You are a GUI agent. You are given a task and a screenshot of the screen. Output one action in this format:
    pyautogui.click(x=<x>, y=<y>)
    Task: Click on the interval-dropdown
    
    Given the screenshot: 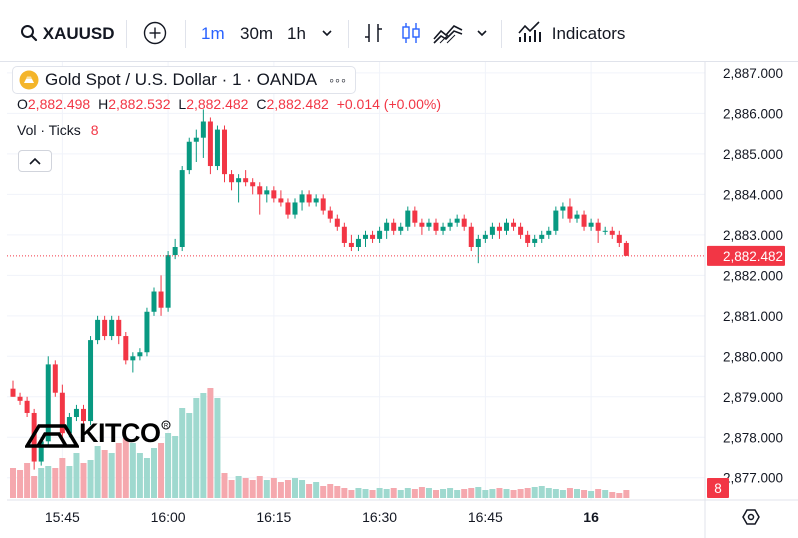 What is the action you would take?
    pyautogui.click(x=327, y=34)
    